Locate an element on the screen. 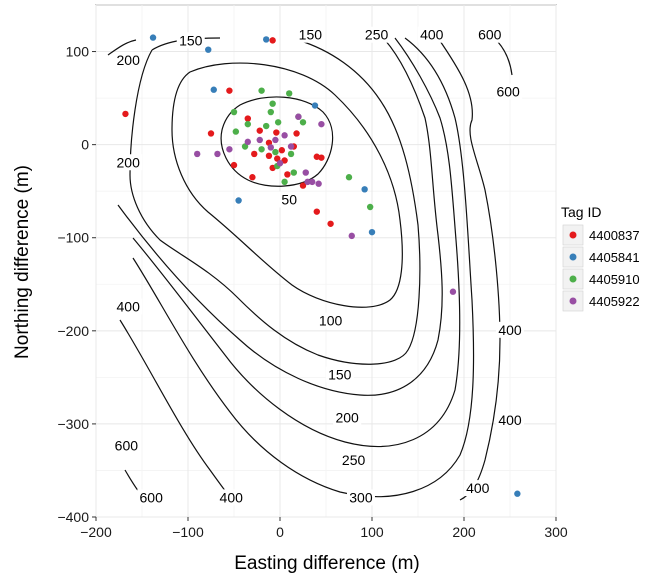 Image resolution: width=654 pixels, height=579 pixels. x-tick-label: 100 is located at coordinates (372, 532).